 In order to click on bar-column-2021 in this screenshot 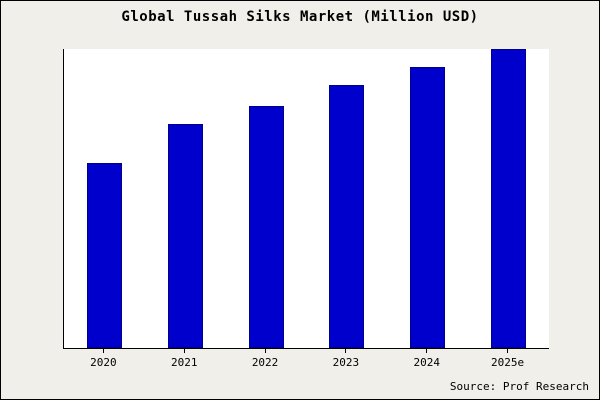, I will do `click(185, 198)`.